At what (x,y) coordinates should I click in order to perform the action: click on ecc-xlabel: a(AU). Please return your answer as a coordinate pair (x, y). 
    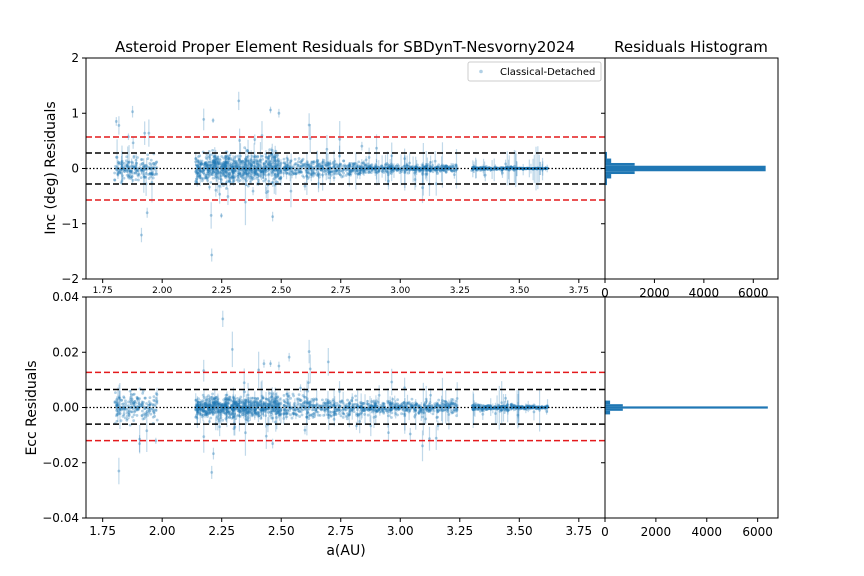
    Looking at the image, I should click on (345, 551).